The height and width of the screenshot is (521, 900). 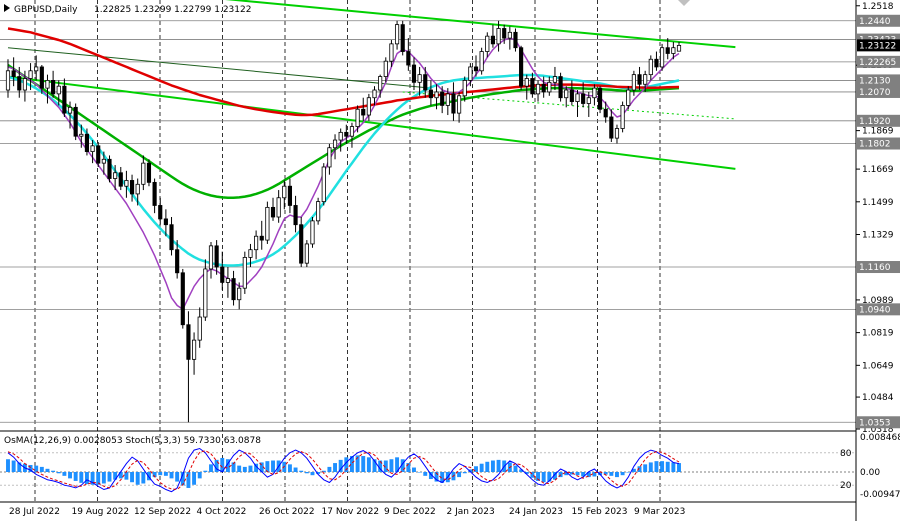 I want to click on current-price-tag, so click(x=878, y=45).